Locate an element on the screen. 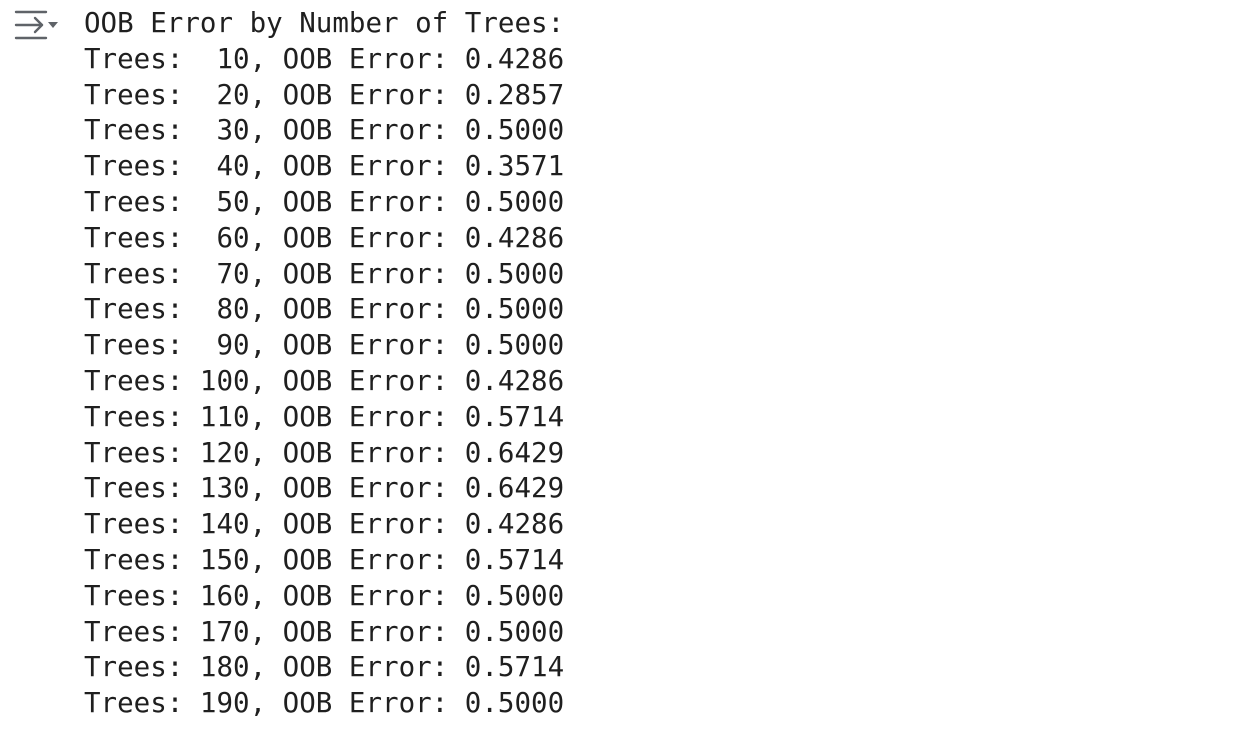  output-line: Trees: 40, OOB Error: 0.3571 is located at coordinates (324, 166).